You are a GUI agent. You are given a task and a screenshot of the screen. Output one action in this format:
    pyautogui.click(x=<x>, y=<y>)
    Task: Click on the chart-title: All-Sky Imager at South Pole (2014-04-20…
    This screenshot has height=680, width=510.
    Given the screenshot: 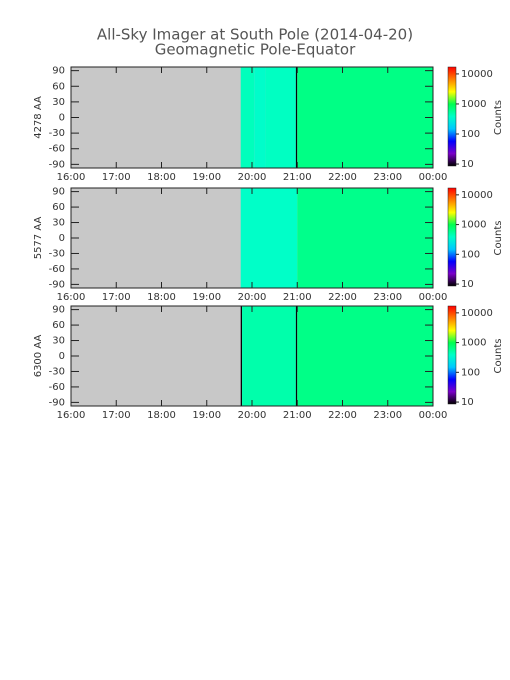 What is the action you would take?
    pyautogui.click(x=255, y=35)
    